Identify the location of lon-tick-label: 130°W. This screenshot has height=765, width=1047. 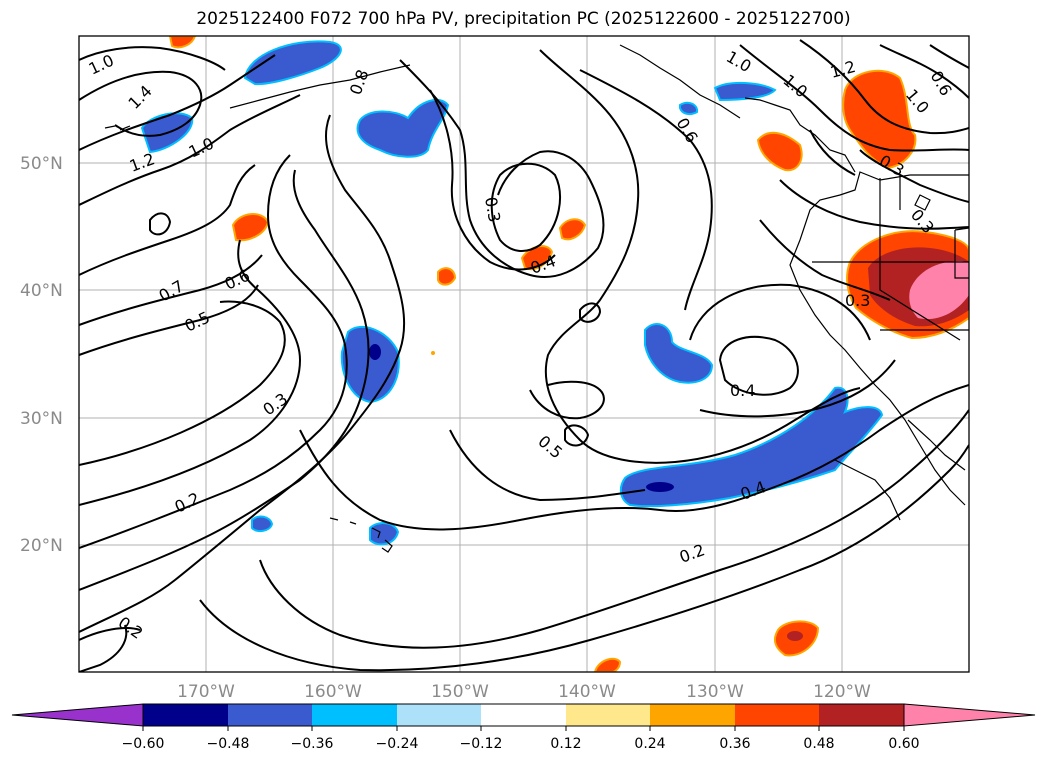
(715, 692).